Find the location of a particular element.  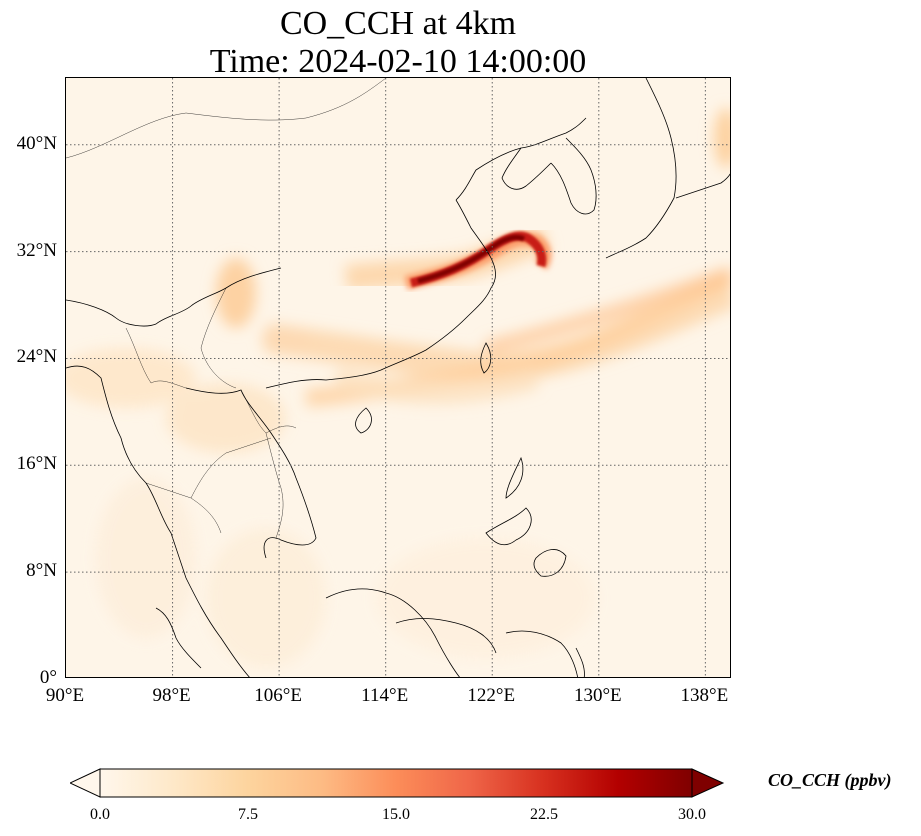

lat-tick-label: 8°N is located at coordinates (41, 571).